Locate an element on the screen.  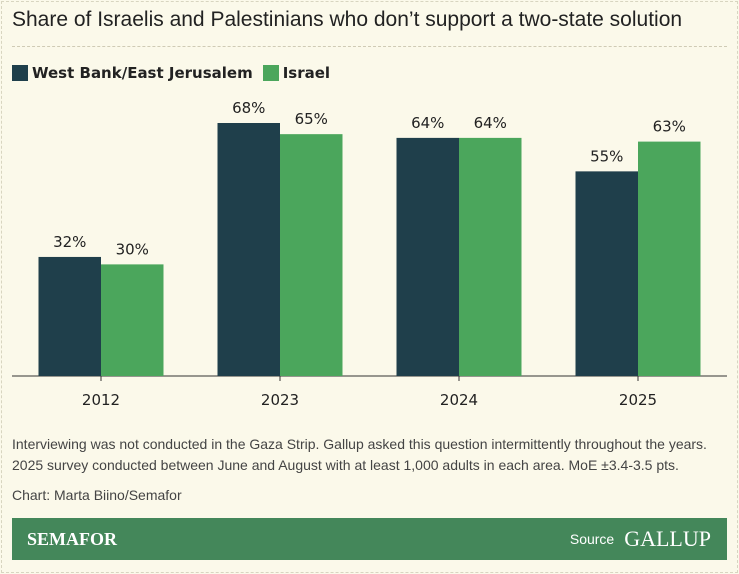
data-label: 55% is located at coordinates (606, 156).